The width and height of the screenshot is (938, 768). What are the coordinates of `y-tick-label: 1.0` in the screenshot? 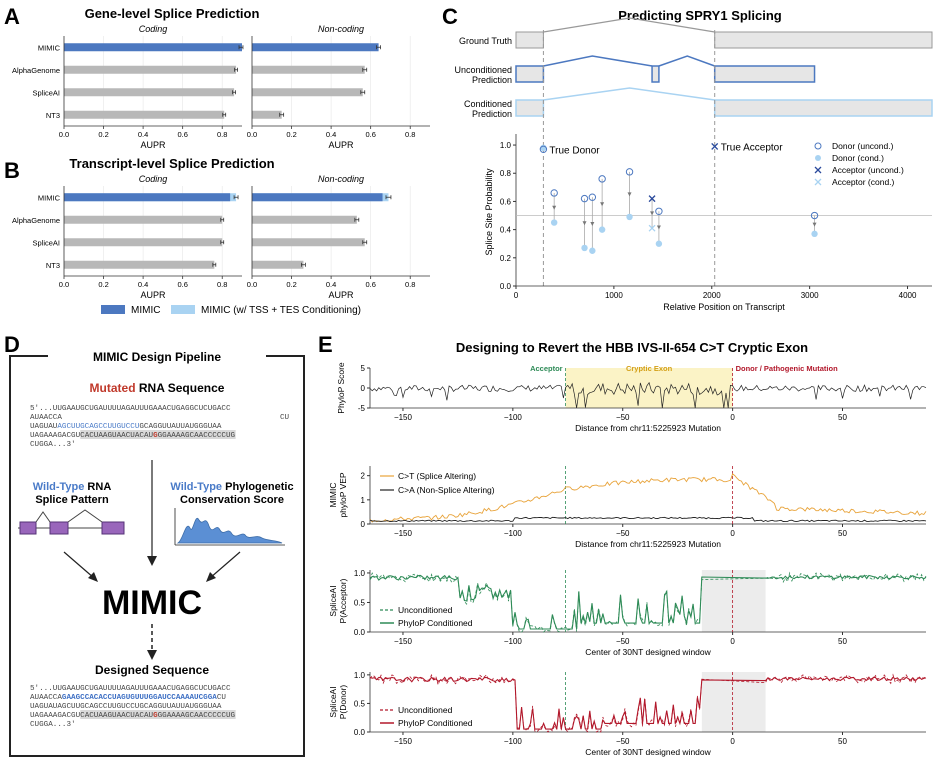 It's located at (360, 573).